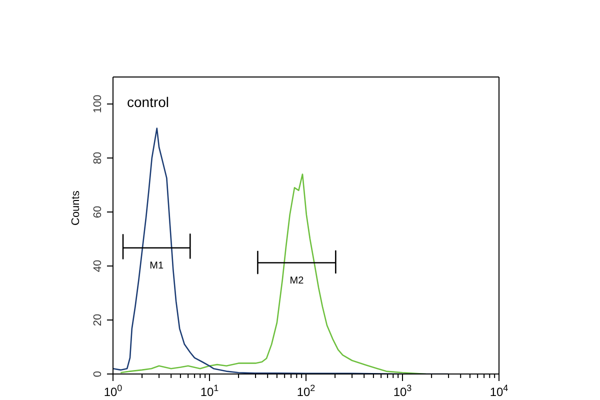 The height and width of the screenshot is (400, 600). What do you see at coordinates (113, 391) in the screenshot?
I see `x-tick-label: 10$^{0}$` at bounding box center [113, 391].